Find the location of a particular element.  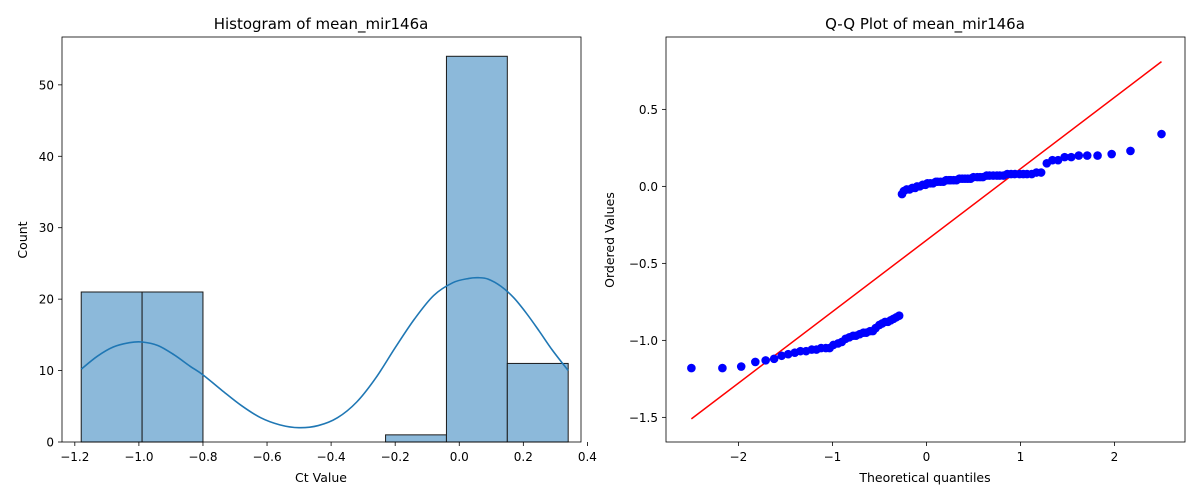

histogram-x-ticks: −1.2 −1.0 −0.8 −0.6 −0.4 −0.2 0.0 0.2 0.4 is located at coordinates (328, 453).